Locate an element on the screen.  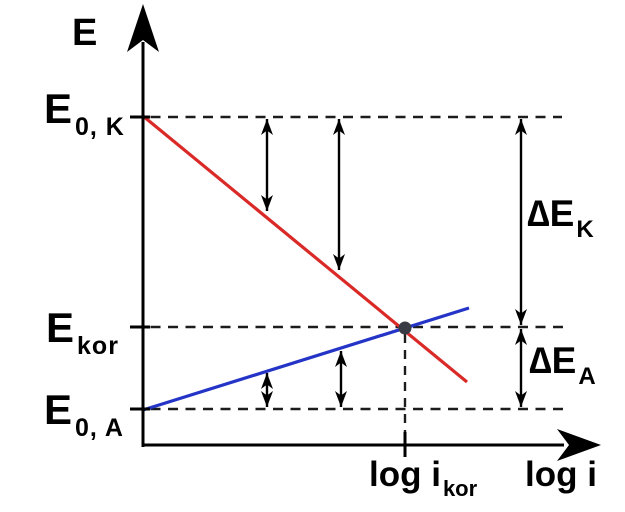
label-e0a-sub: 0, A is located at coordinates (99, 428).